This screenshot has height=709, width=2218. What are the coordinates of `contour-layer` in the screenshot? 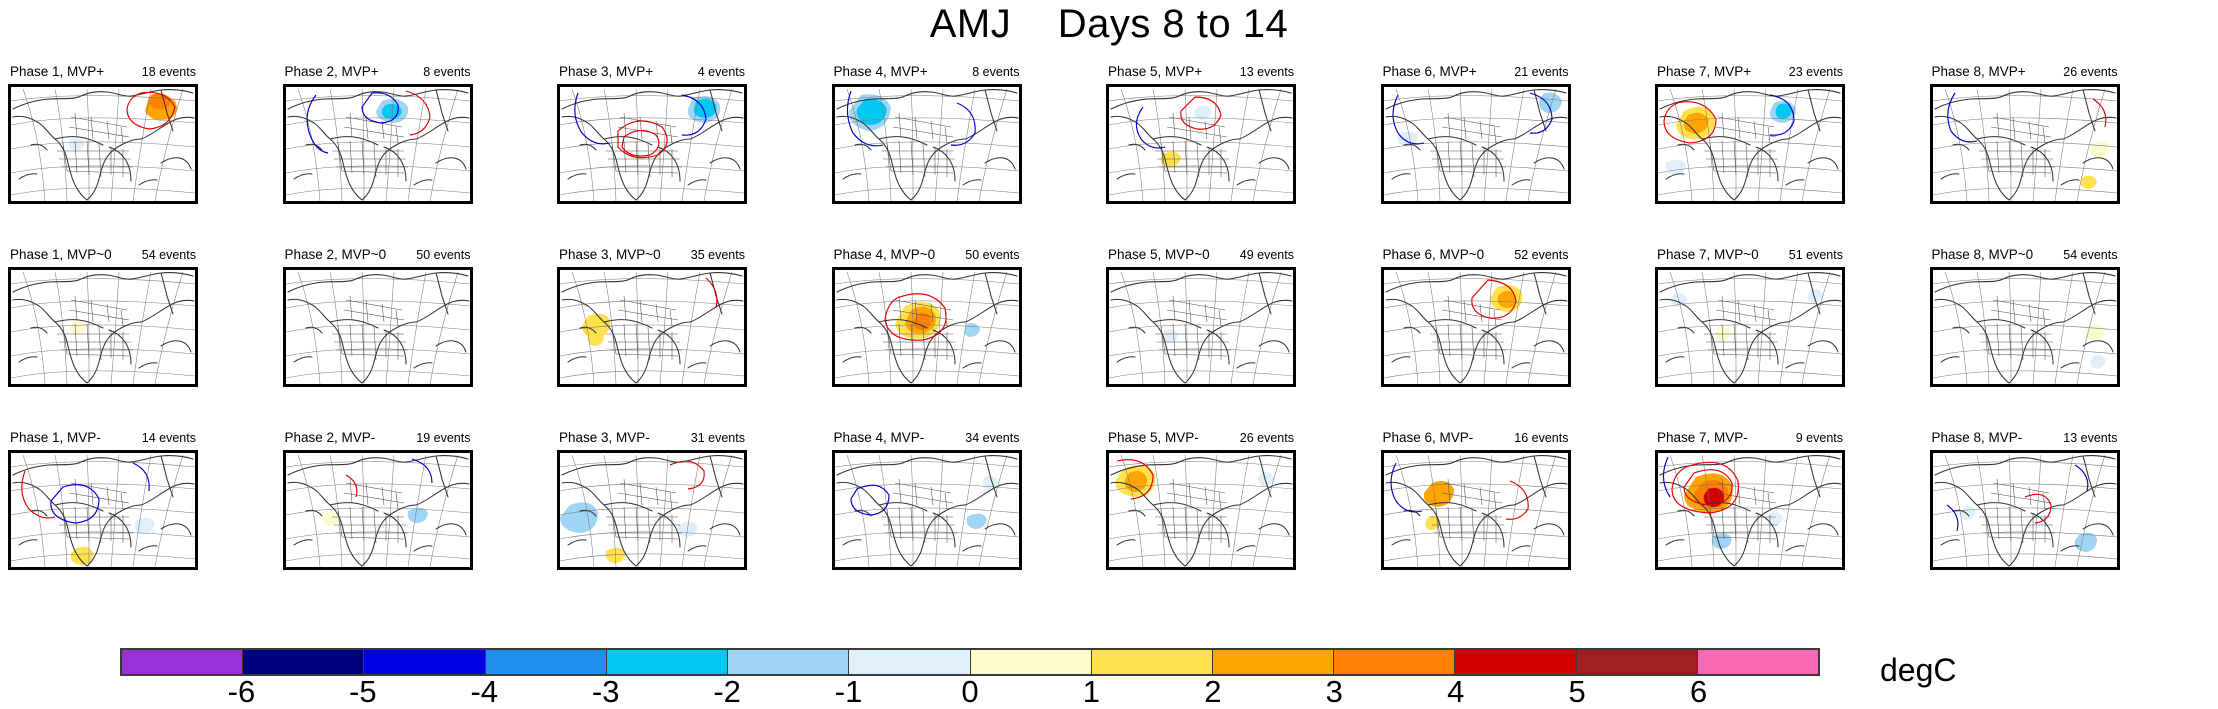 It's located at (1493, 299).